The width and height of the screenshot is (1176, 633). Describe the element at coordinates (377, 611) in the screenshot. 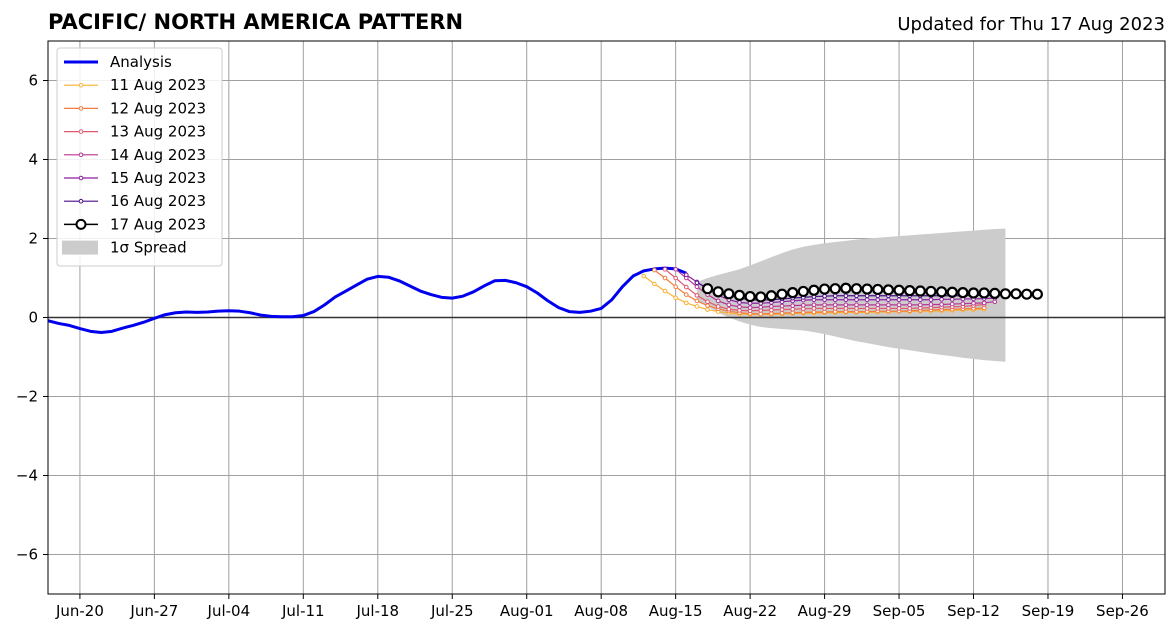

I see `x-tick-label-4: Jul-18` at that location.